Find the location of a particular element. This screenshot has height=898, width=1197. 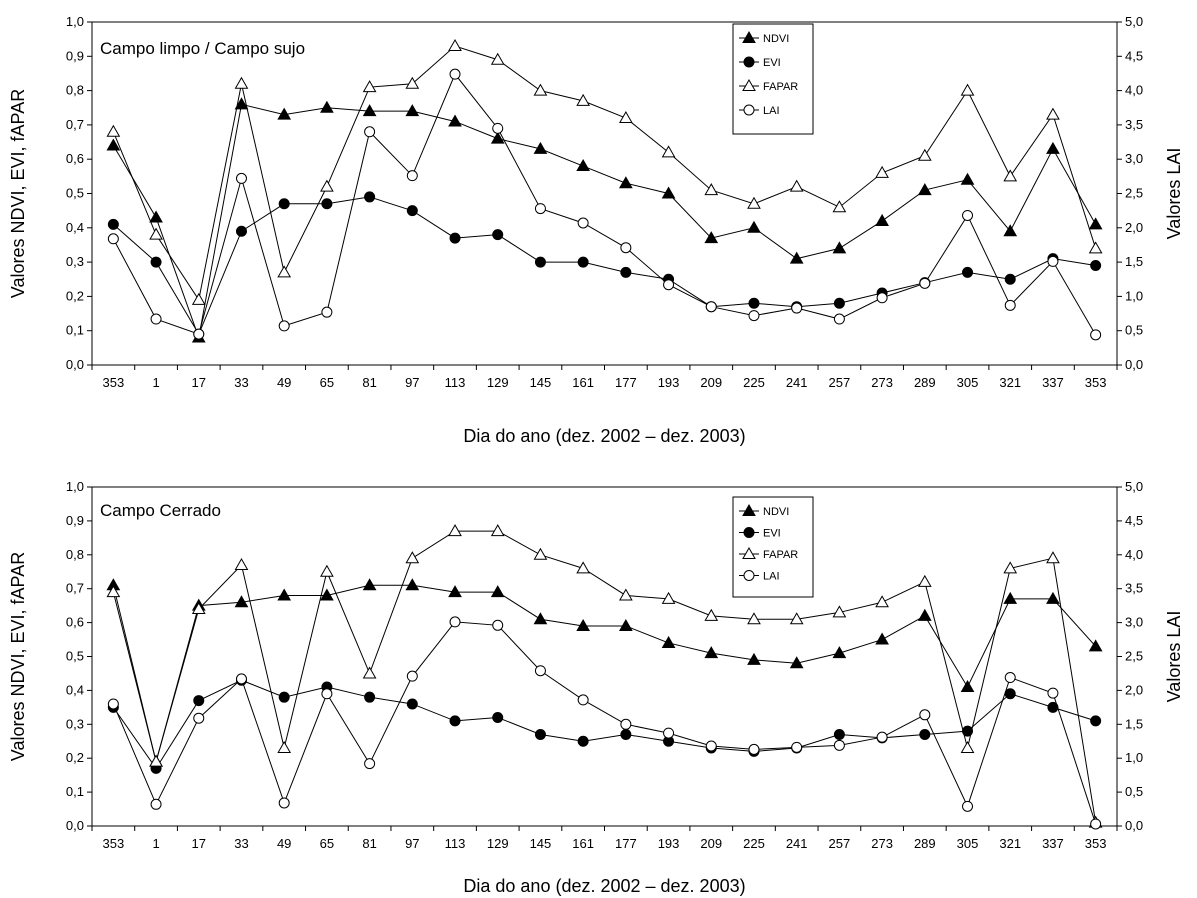

chart-title: Campo Cerrado is located at coordinates (160, 510).